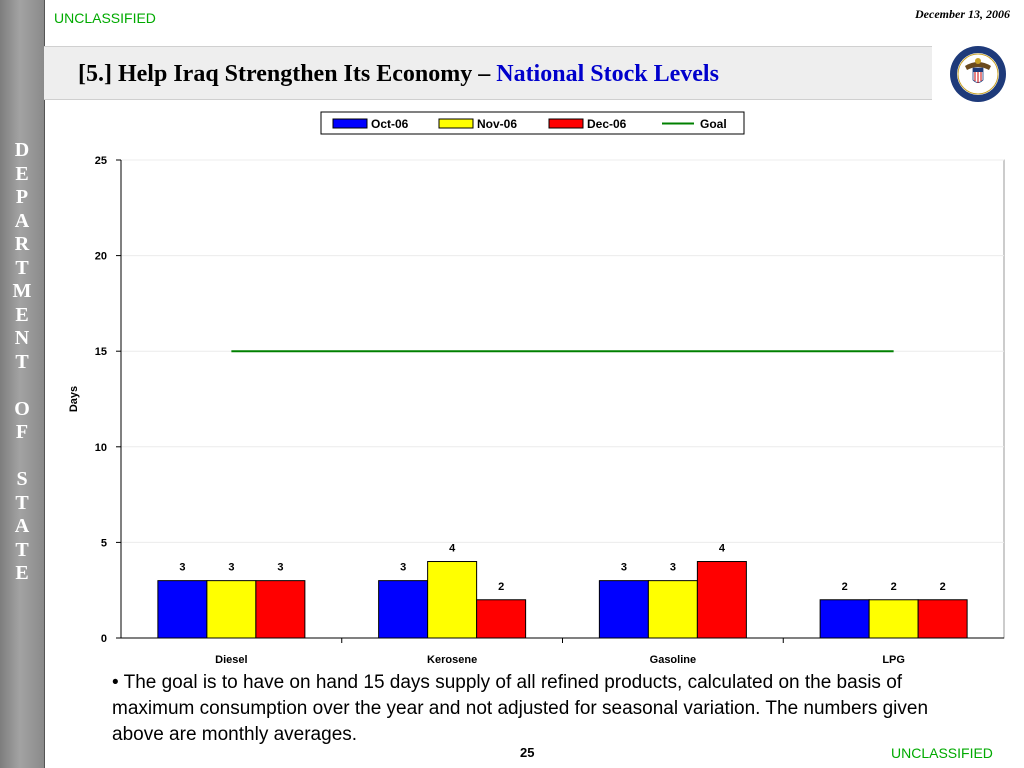 This screenshot has height=768, width=1024. What do you see at coordinates (231, 660) in the screenshot?
I see `x-tick-label: Diesel` at bounding box center [231, 660].